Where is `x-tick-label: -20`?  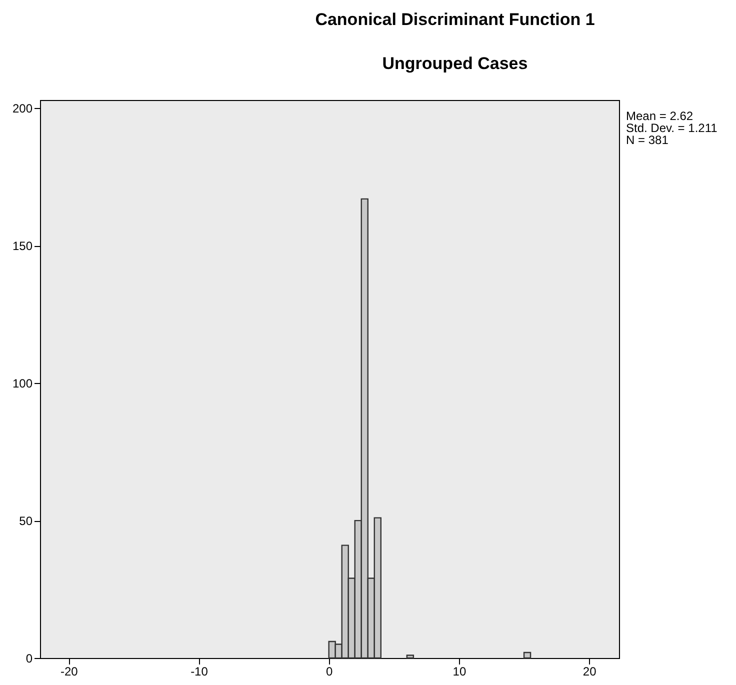 x-tick-label: -20 is located at coordinates (69, 671).